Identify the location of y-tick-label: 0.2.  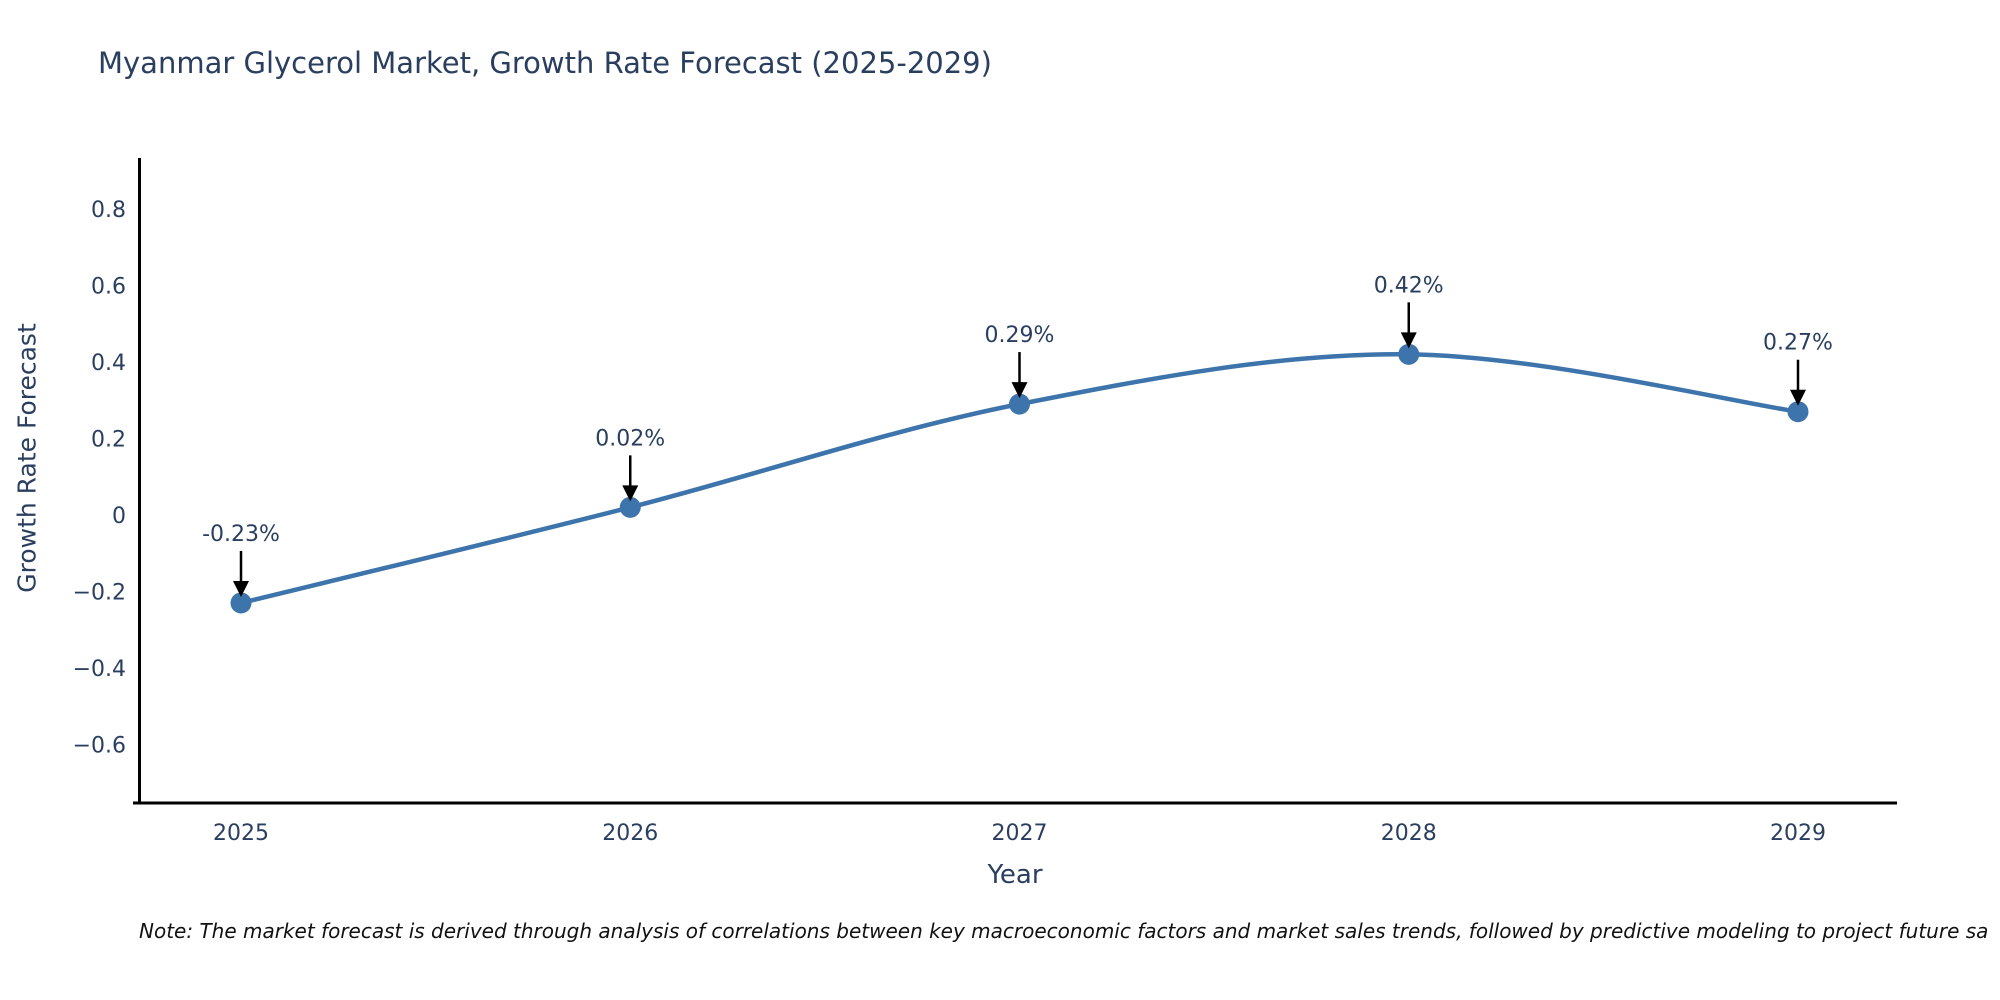
(108, 440).